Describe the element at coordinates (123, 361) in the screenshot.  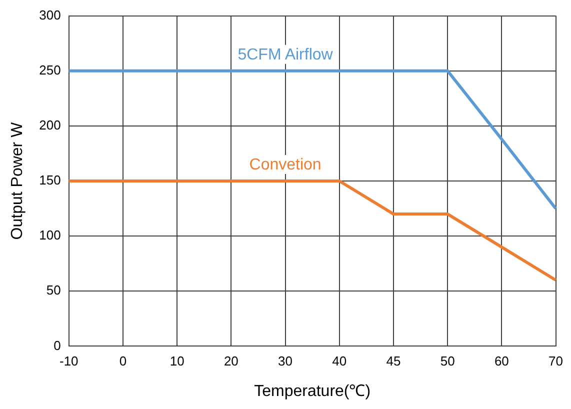
I see `x-tick-label: 0` at that location.